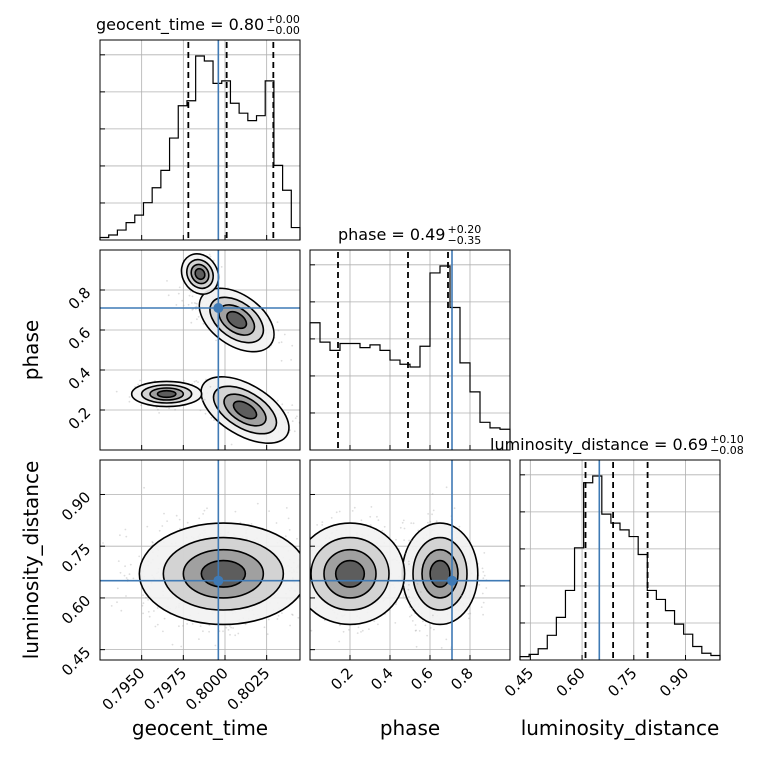 This screenshot has width=760, height=760. What do you see at coordinates (283, 30) in the screenshot?
I see `panel-title-sub-geocent_time: −0.00` at bounding box center [283, 30].